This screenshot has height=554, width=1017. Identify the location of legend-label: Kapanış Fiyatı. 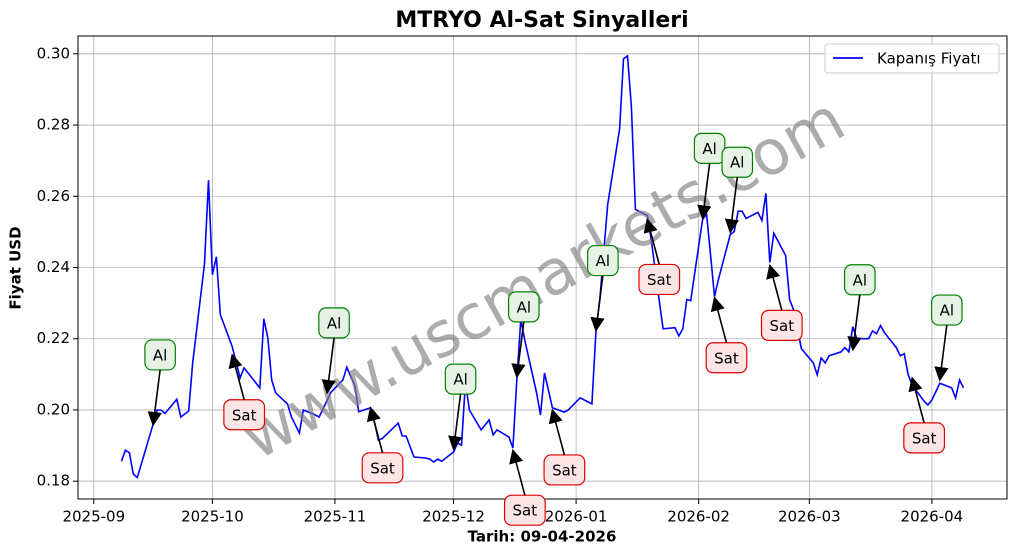
(929, 59).